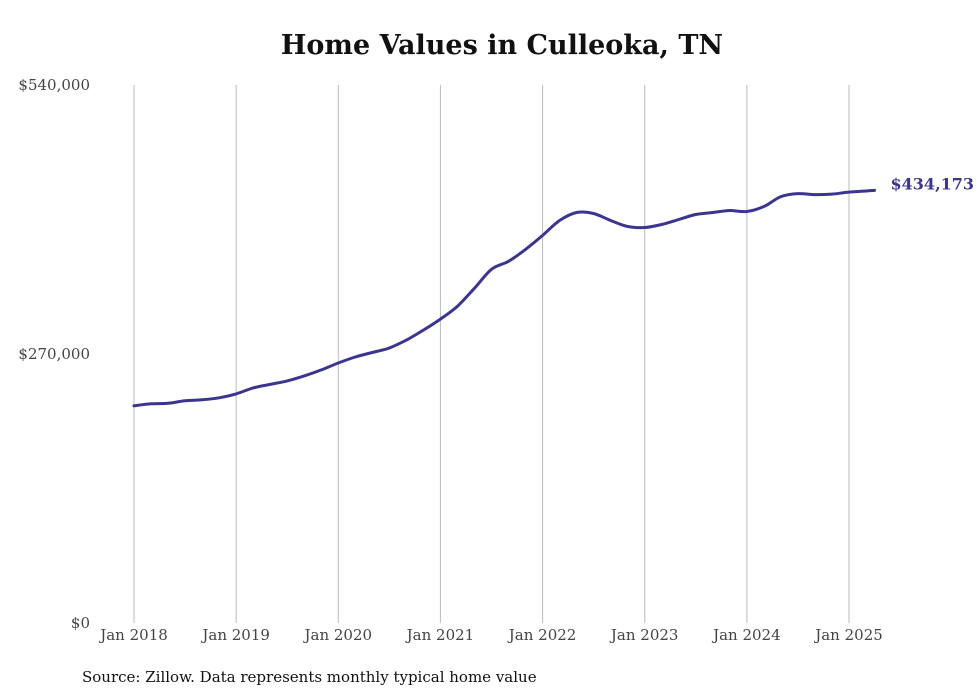 The image size is (980, 699). Describe the element at coordinates (54, 85) in the screenshot. I see `y-tick-label: $540,000` at that location.